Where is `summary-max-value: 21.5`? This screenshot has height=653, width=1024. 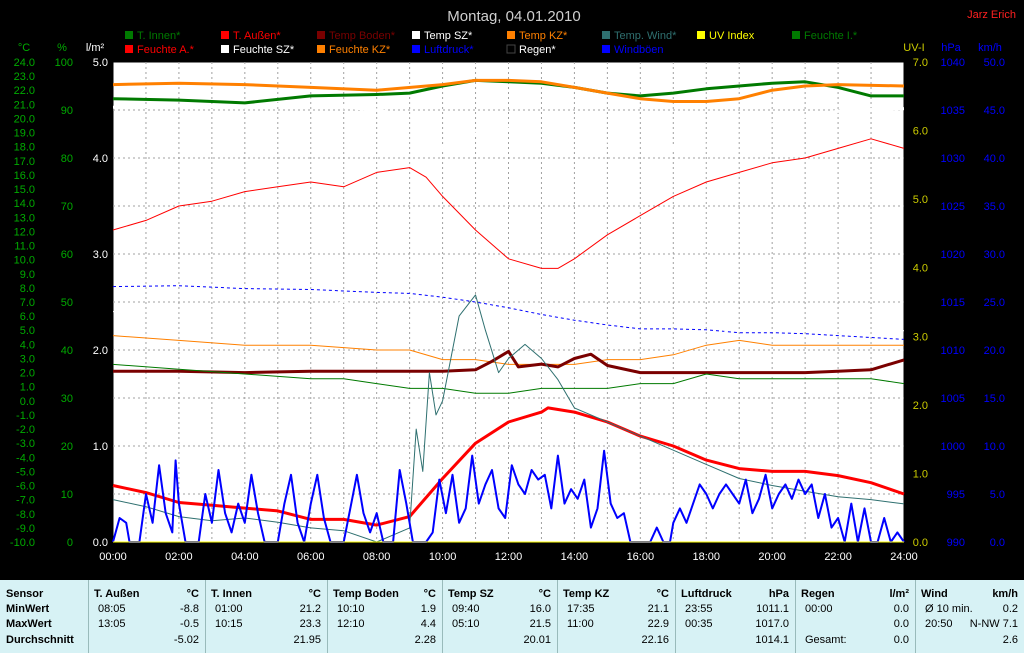 summary-max-value: 21.5 is located at coordinates (540, 624).